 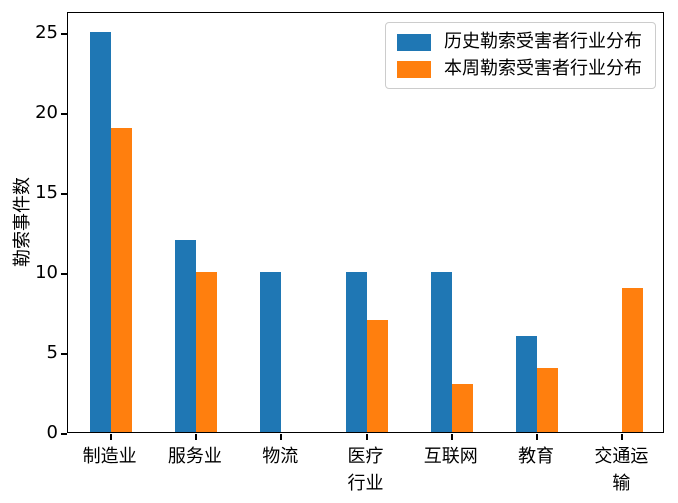 What do you see at coordinates (543, 41) in the screenshot?
I see `legend-label: 历史勒索受害者行业分布` at bounding box center [543, 41].